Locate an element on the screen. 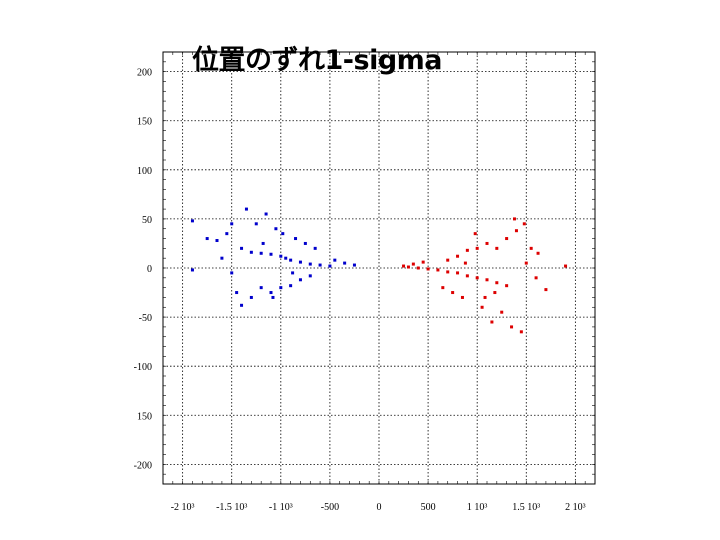 The image size is (720, 540). y-tick-label: 100 is located at coordinates (144, 171).